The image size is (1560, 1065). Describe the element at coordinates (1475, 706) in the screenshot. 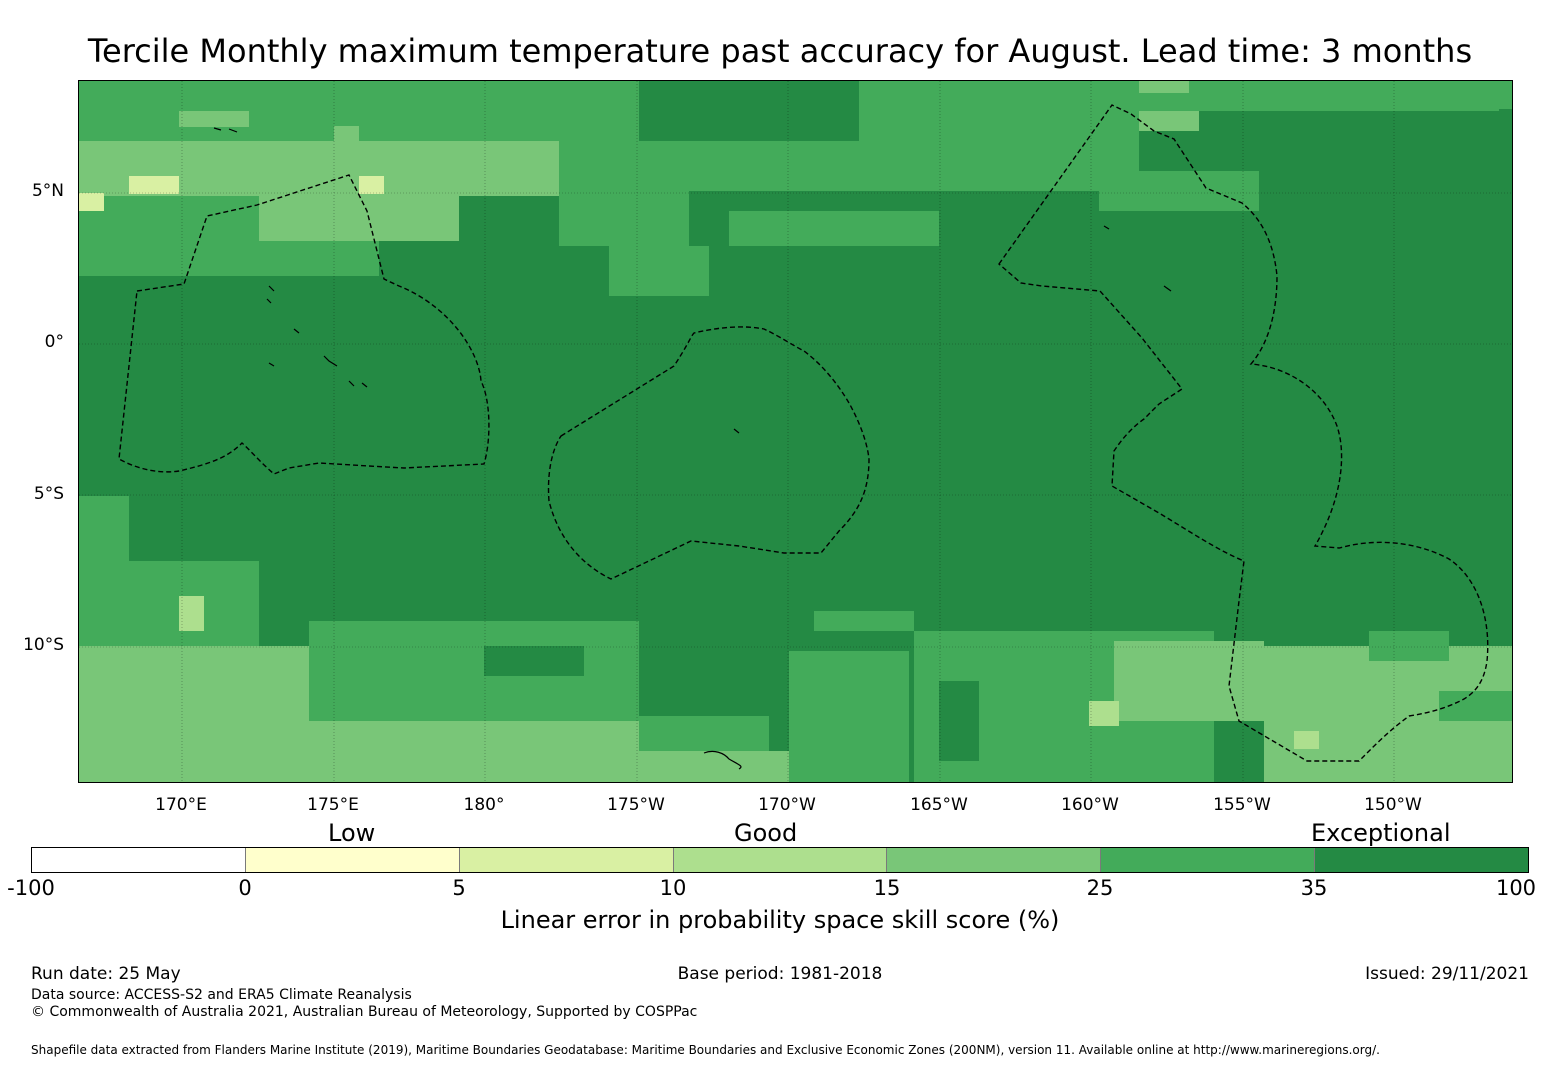

I see `region-good-south-east-d` at that location.